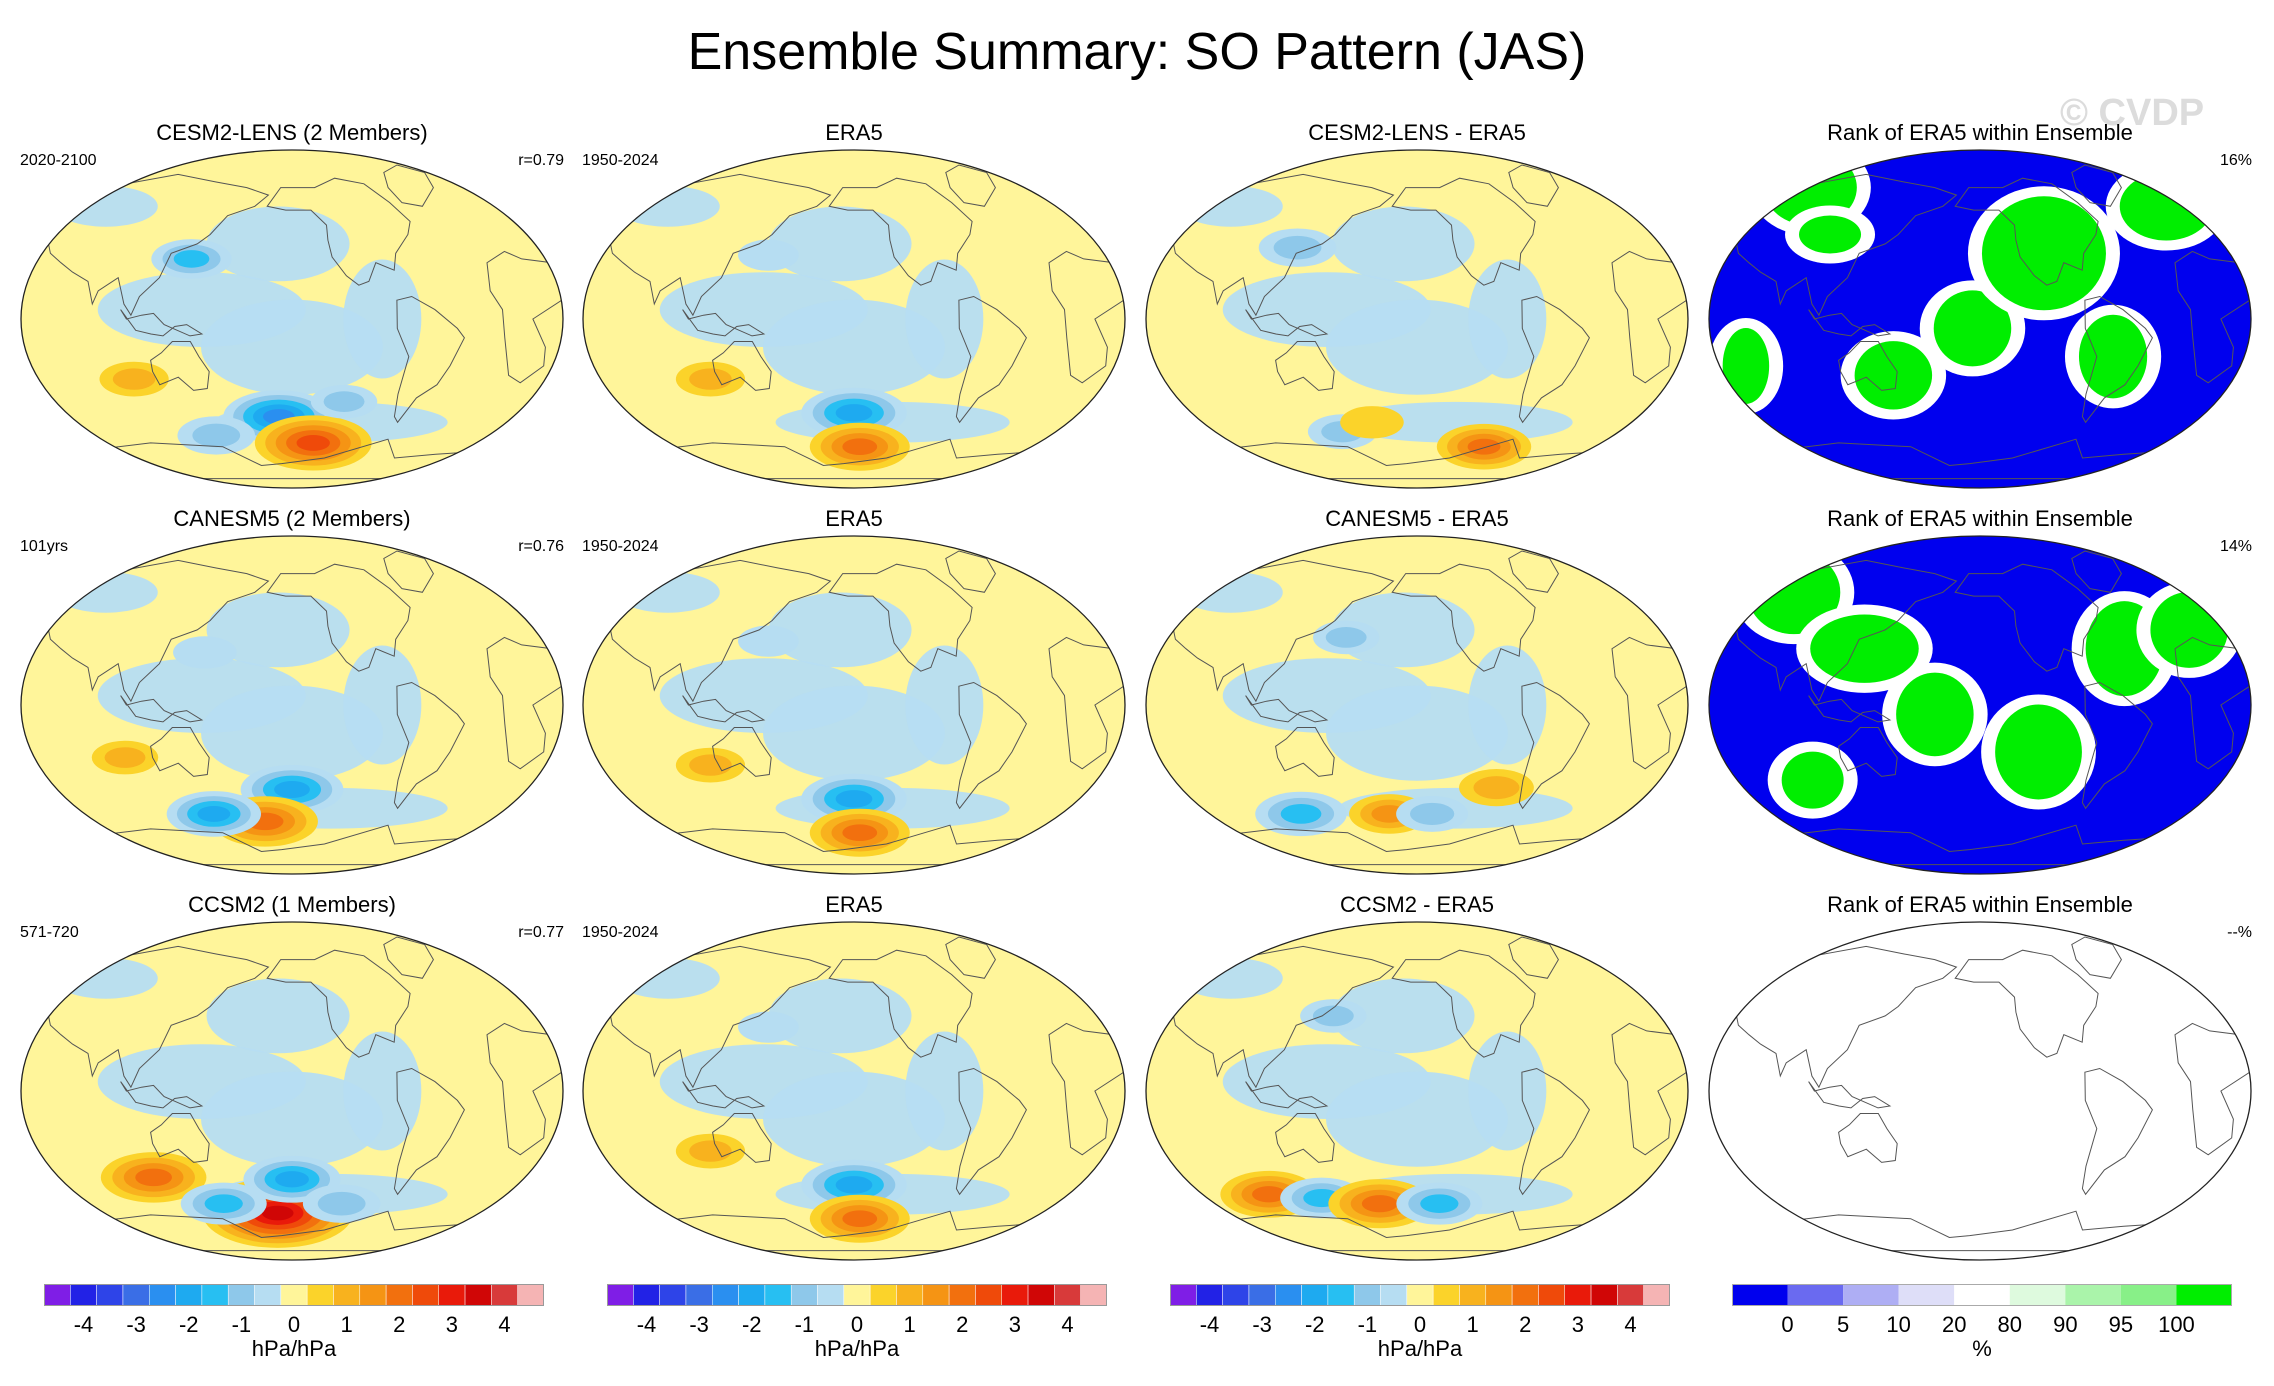 This screenshot has height=1386, width=2274. What do you see at coordinates (1067, 1324) in the screenshot?
I see `colorbar-tick-label: 4` at bounding box center [1067, 1324].